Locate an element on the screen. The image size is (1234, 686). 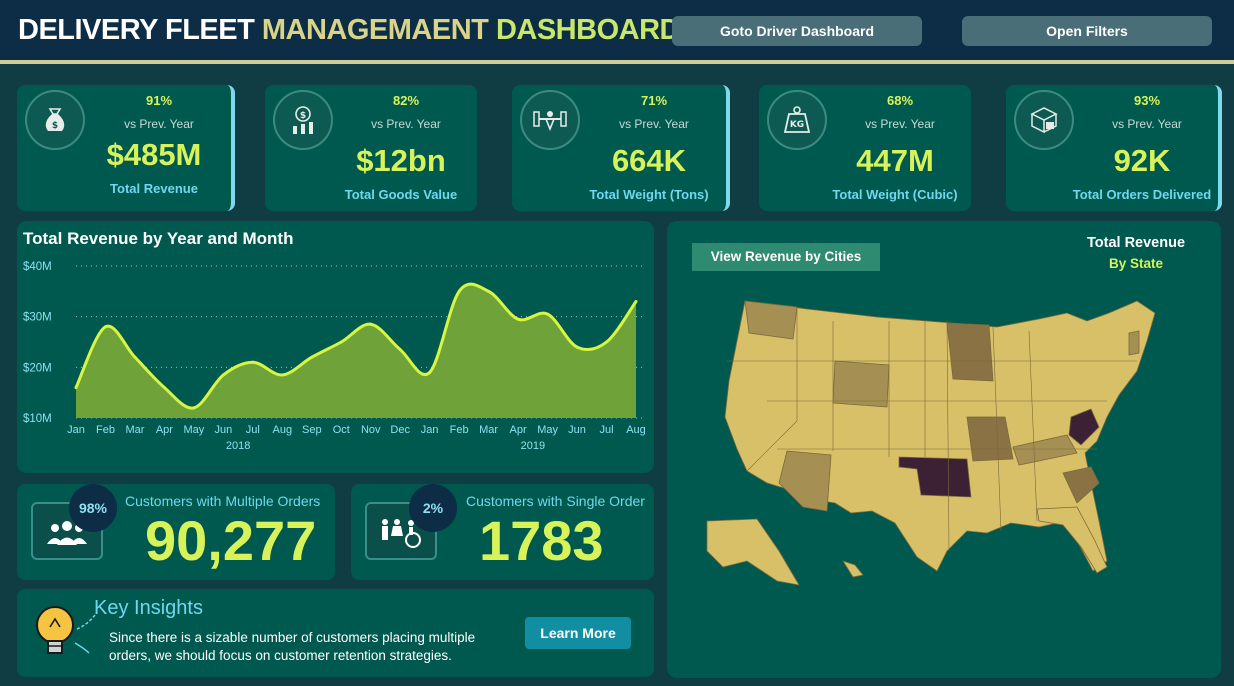
boxes-icon is located at coordinates (1044, 120).